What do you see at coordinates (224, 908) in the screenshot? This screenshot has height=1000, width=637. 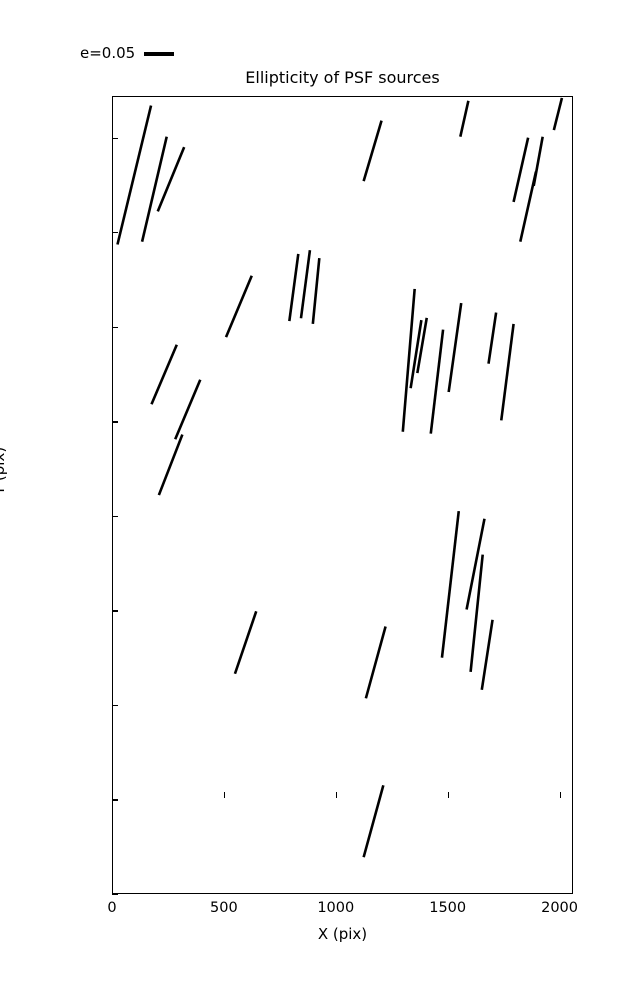 I see `x-tick-label: 500` at bounding box center [224, 908].